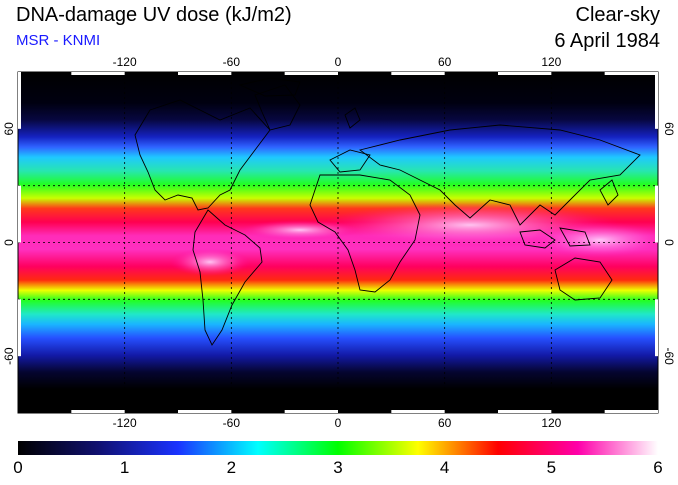 The width and height of the screenshot is (678, 485). What do you see at coordinates (232, 423) in the screenshot?
I see `lon-tick-label-bottom: -60` at bounding box center [232, 423].